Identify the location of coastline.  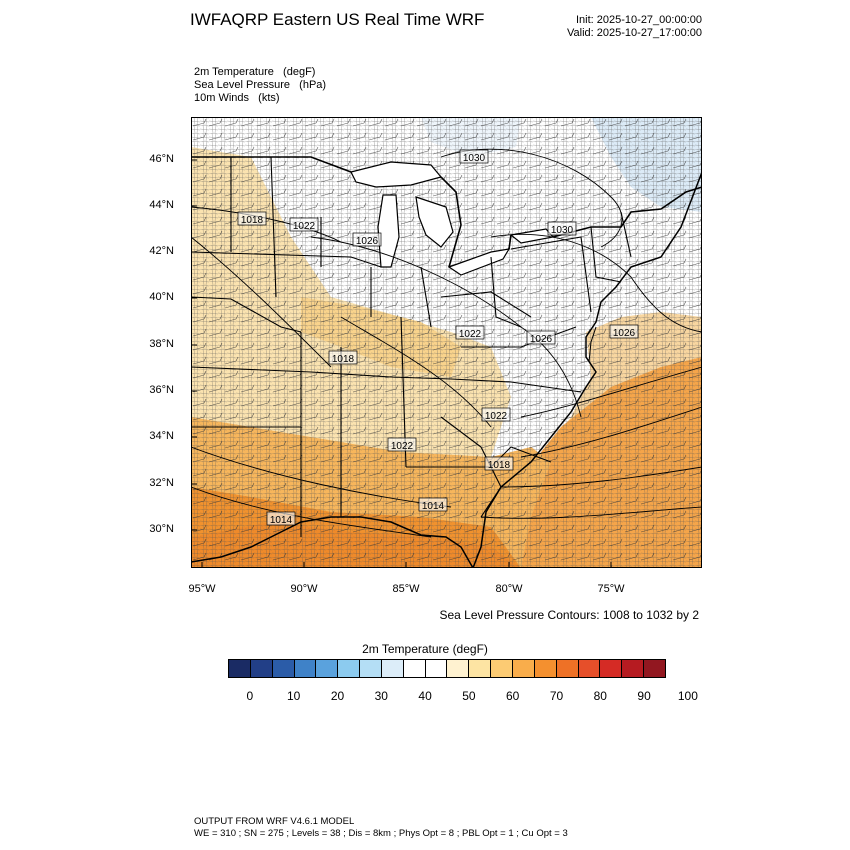
(587, 369).